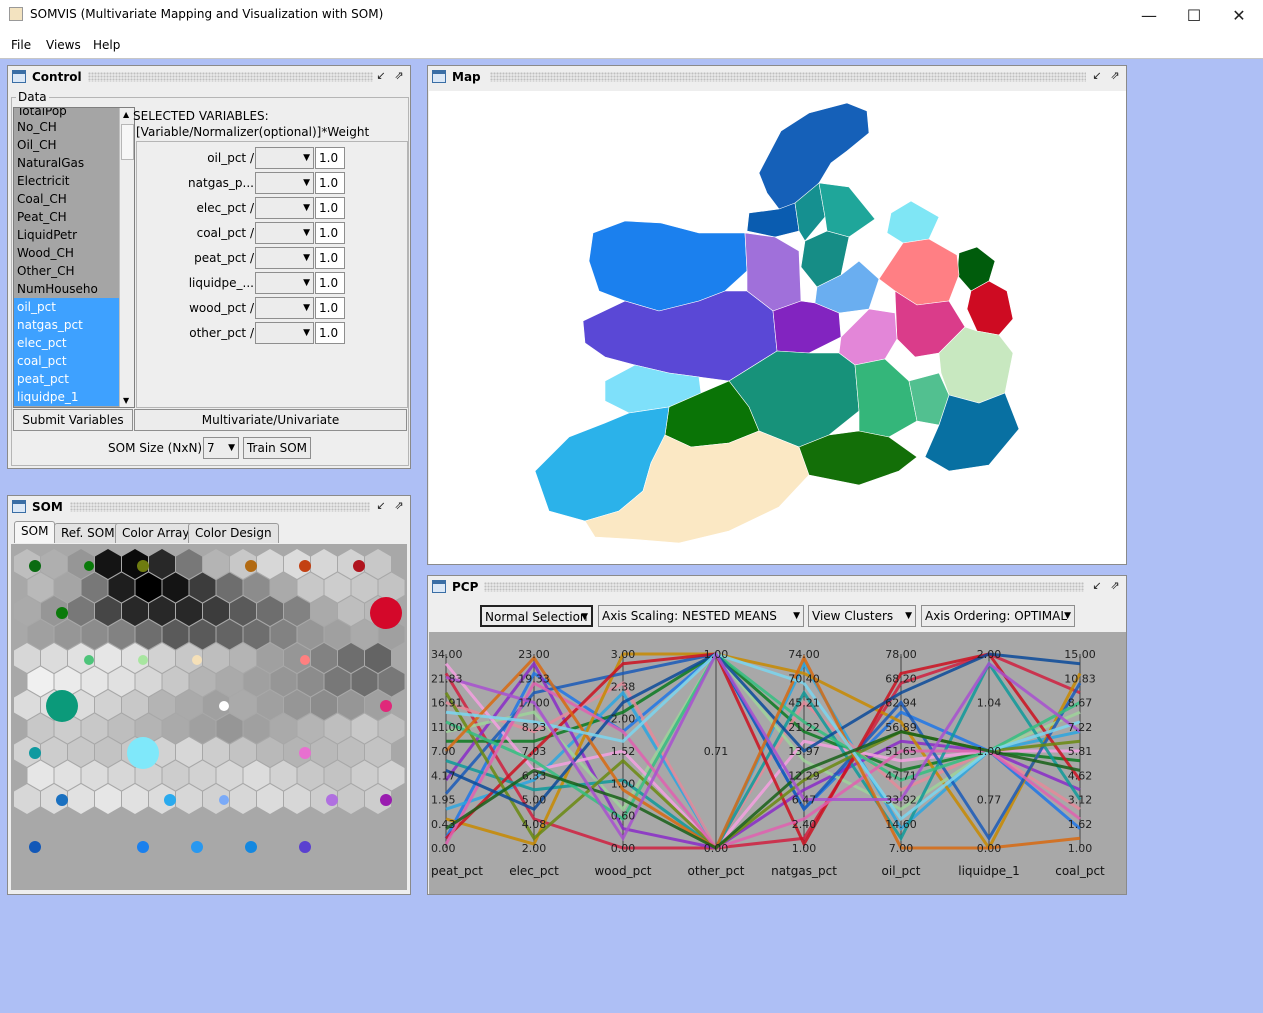 This screenshot has width=1263, height=1013. I want to click on train-som-button: Train SOM, so click(277, 448).